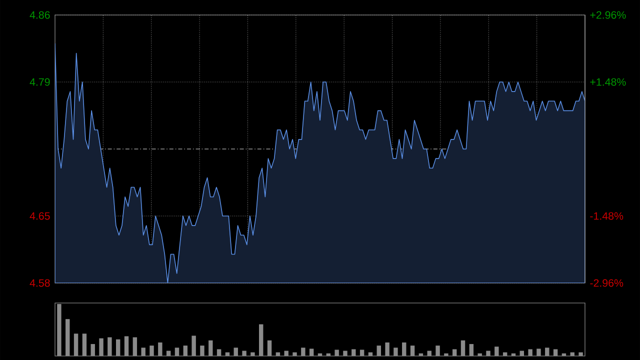  I want to click on y2-tick-label: +1.48%, so click(608, 82).